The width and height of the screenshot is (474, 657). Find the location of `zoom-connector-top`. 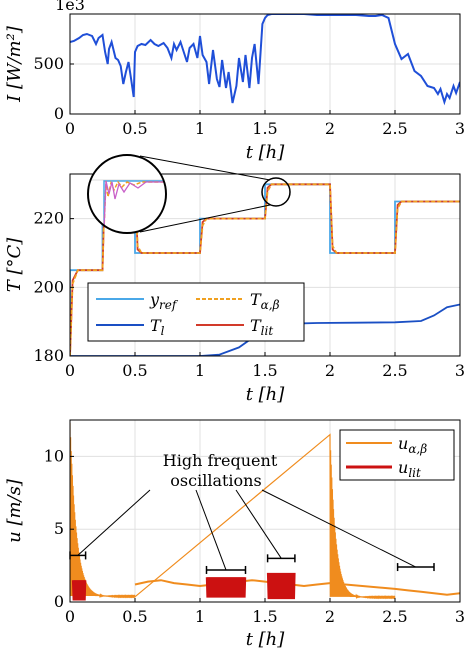

zoom-connector-top is located at coordinates (205, 168).